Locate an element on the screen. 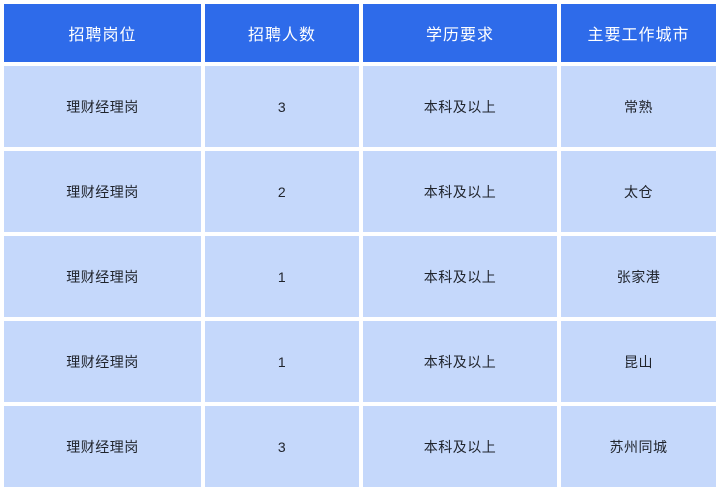 Image resolution: width=720 pixels, height=492 pixels. cell-city: 苏州同城 is located at coordinates (638, 446).